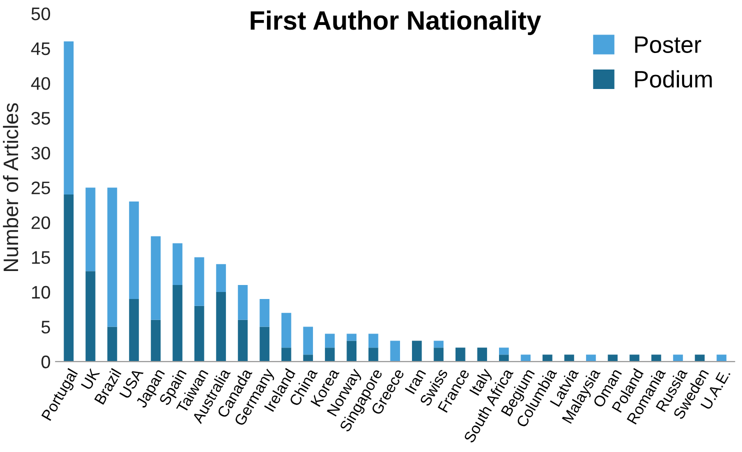 This screenshot has height=452, width=742. What do you see at coordinates (10, 187) in the screenshot?
I see `y-axis-title: Number of Articles` at bounding box center [10, 187].